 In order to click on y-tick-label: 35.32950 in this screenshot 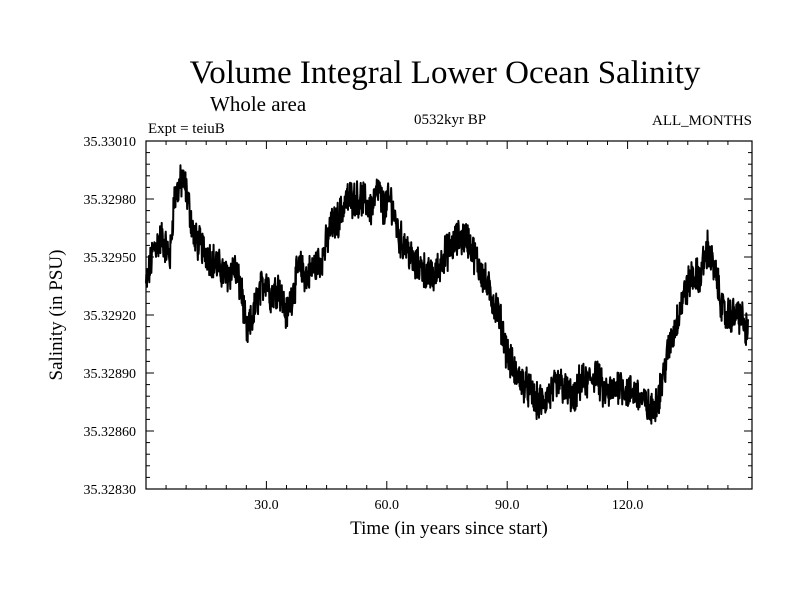, I will do `click(110, 258)`.